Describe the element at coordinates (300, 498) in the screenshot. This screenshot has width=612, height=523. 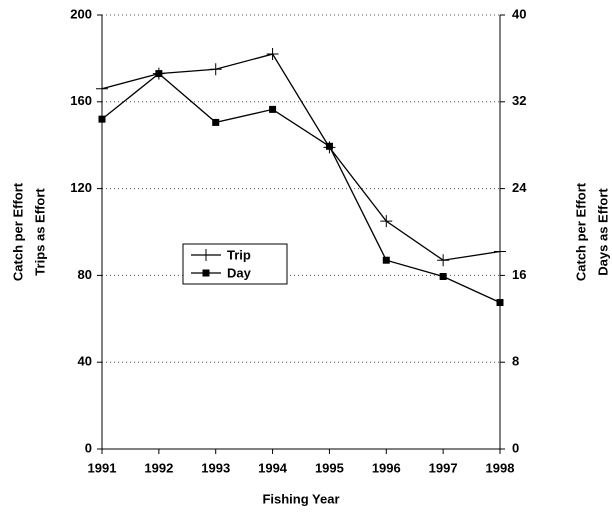
I see `x-axis-label: Fishing Year` at that location.